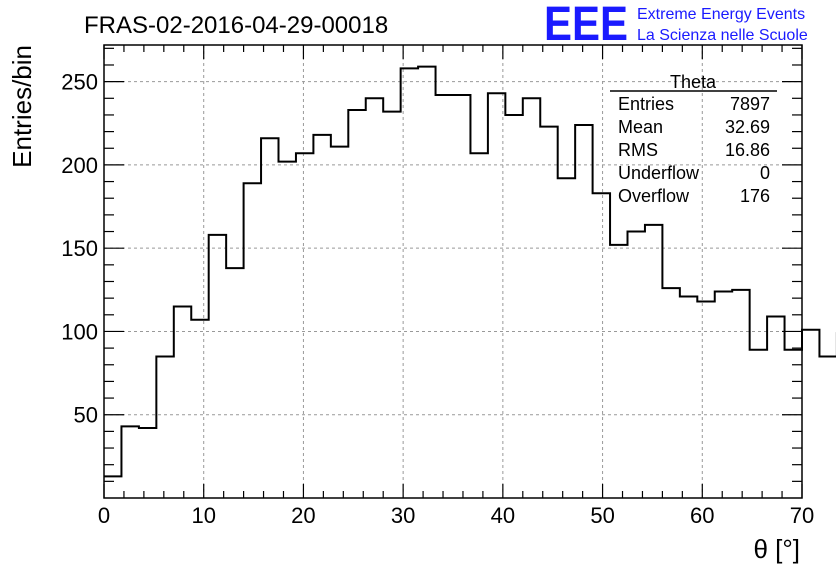  I want to click on stats-row-label: Underflow, so click(659, 173).